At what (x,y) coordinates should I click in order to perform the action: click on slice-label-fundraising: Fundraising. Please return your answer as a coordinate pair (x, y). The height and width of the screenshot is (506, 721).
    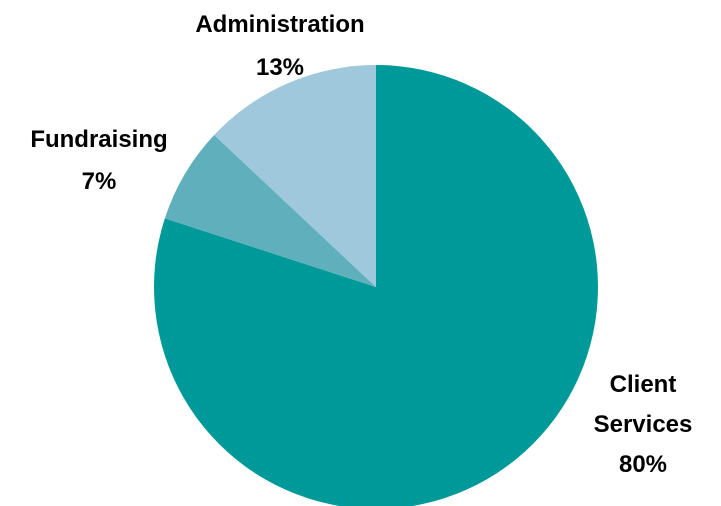
    Looking at the image, I should click on (98, 139).